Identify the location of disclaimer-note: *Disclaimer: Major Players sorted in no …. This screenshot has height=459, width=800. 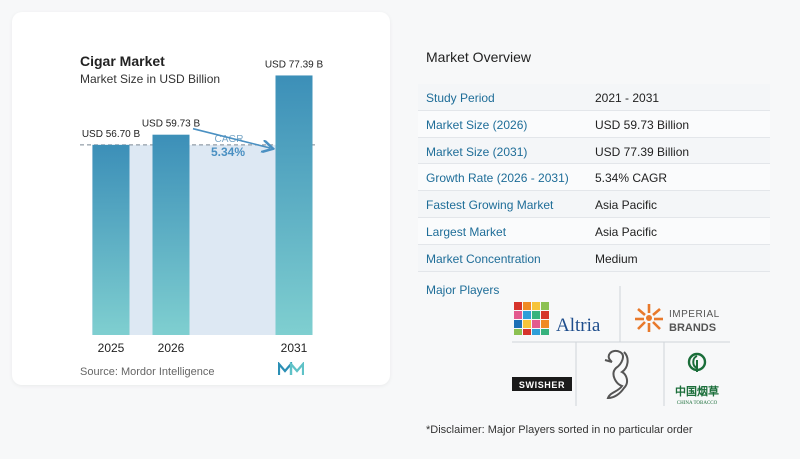
(559, 430).